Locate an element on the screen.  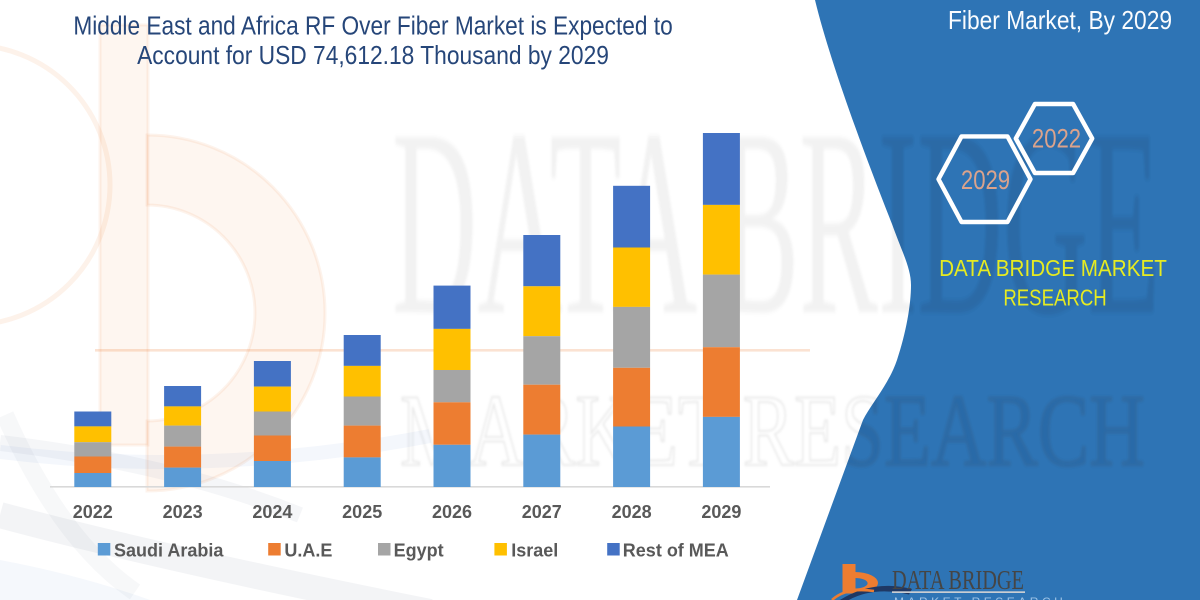
svg-text: DATA BRIDGE MARKET is located at coordinates (1053, 268).